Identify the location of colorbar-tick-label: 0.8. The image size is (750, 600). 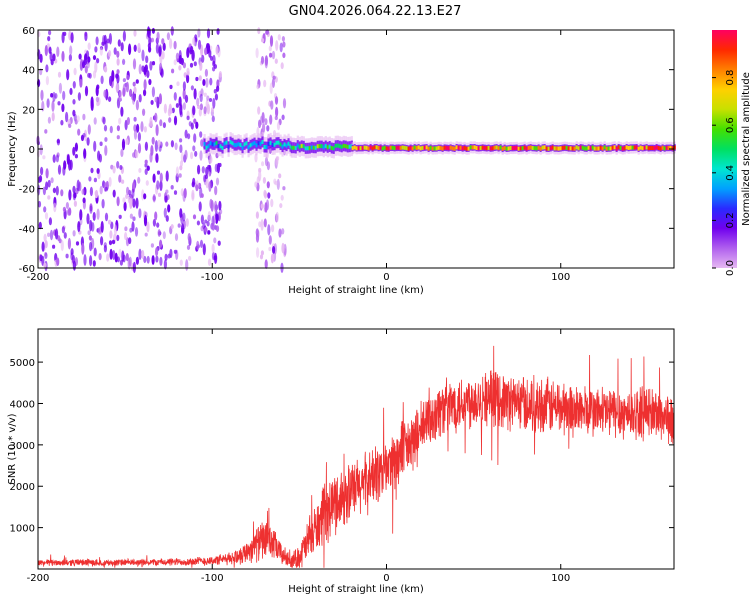
(730, 78).